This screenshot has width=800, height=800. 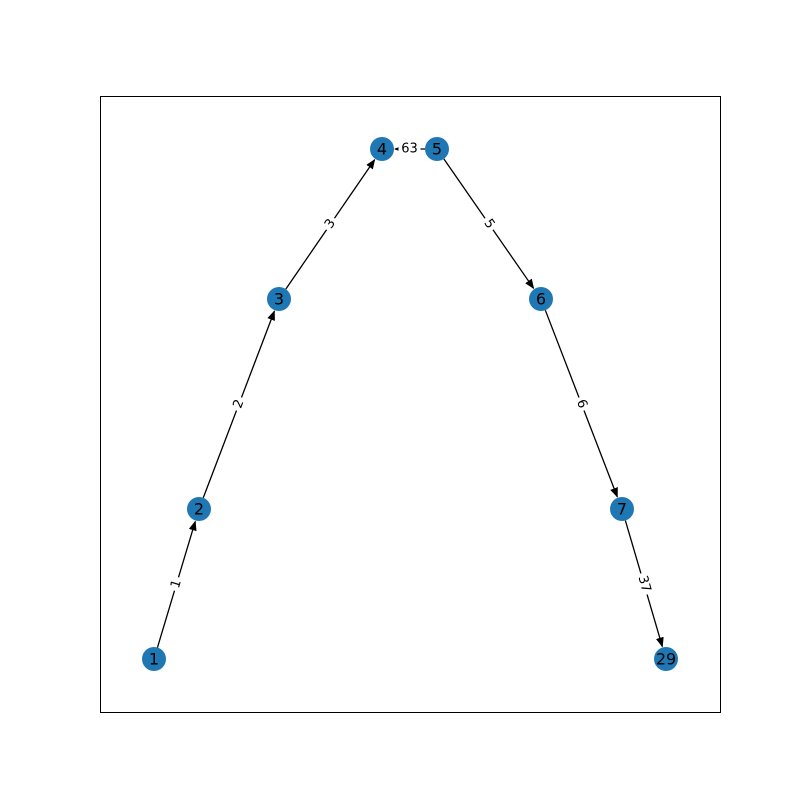 I want to click on node-29: 29, so click(x=666, y=659).